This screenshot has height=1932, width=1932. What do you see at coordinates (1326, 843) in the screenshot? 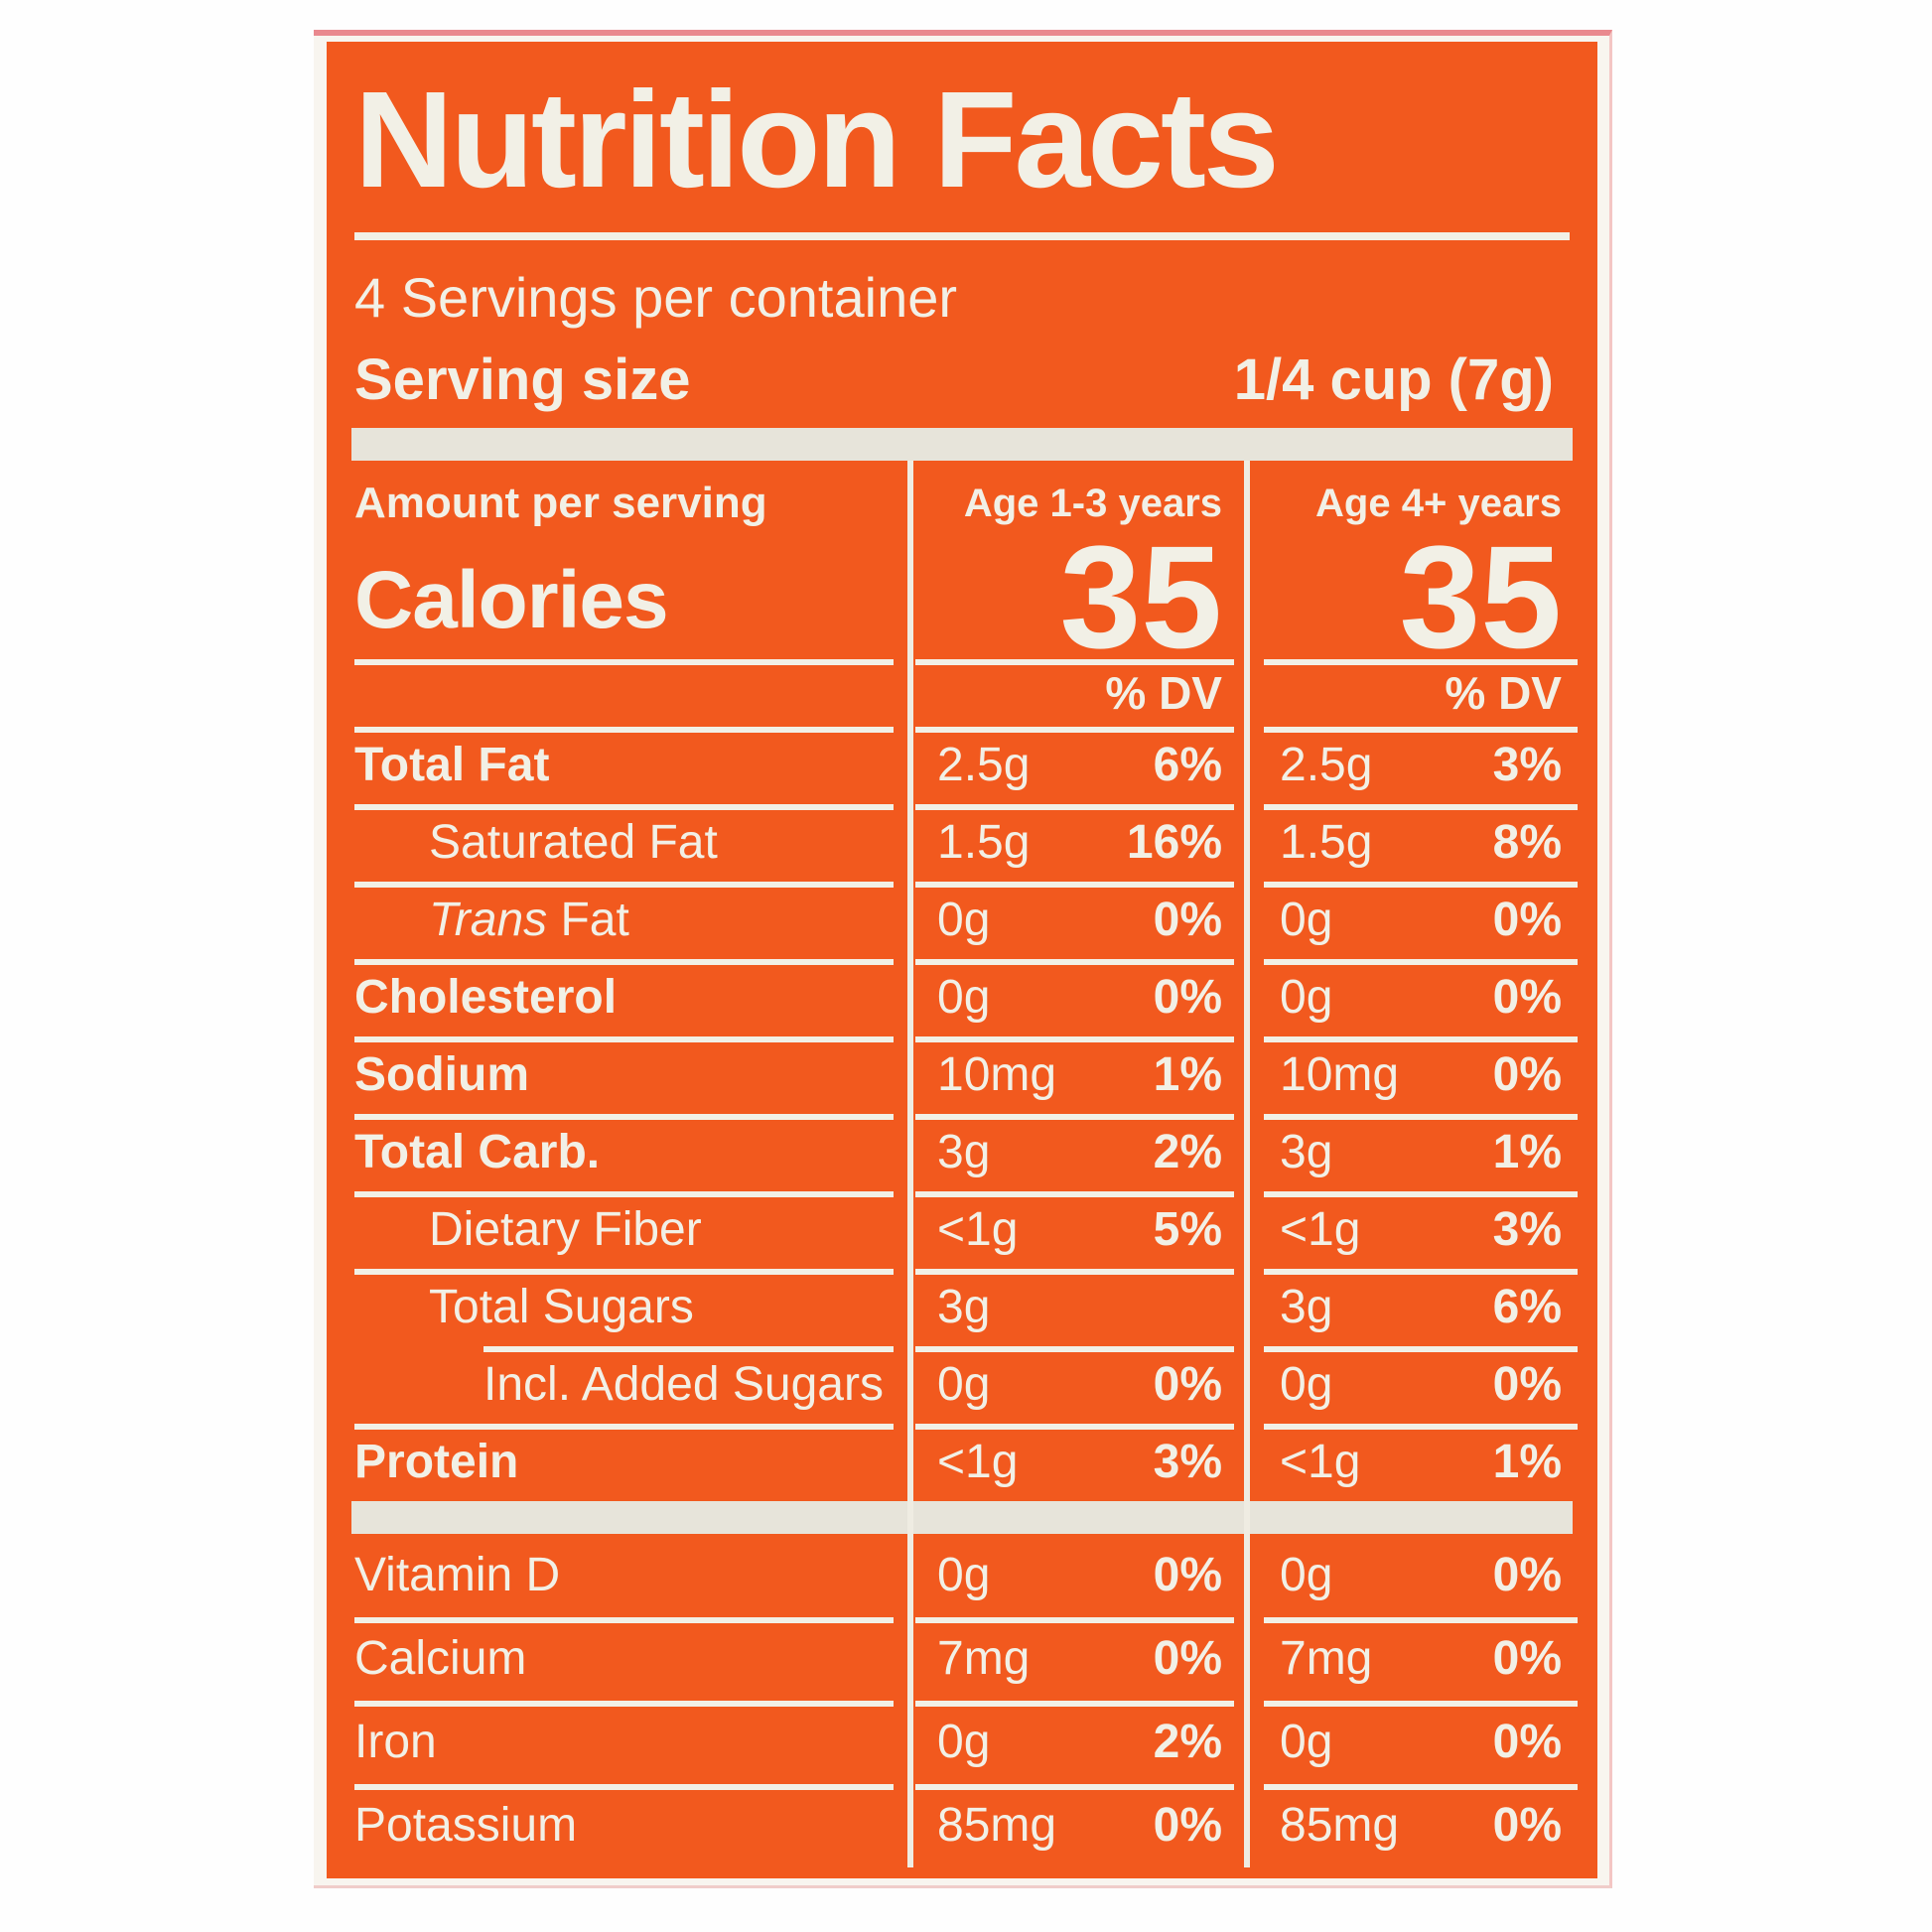
I see `amount-value: 1.5g` at bounding box center [1326, 843].